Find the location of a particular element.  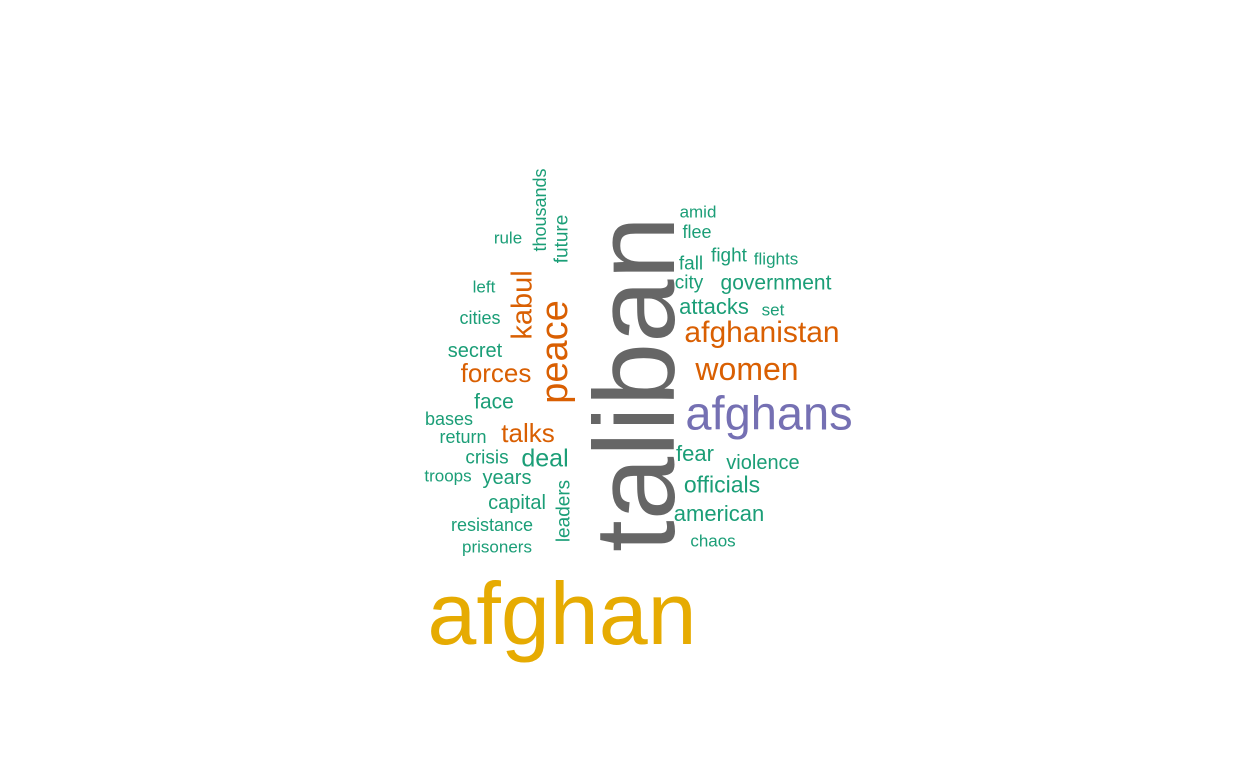

word-troops: troops is located at coordinates (448, 476).